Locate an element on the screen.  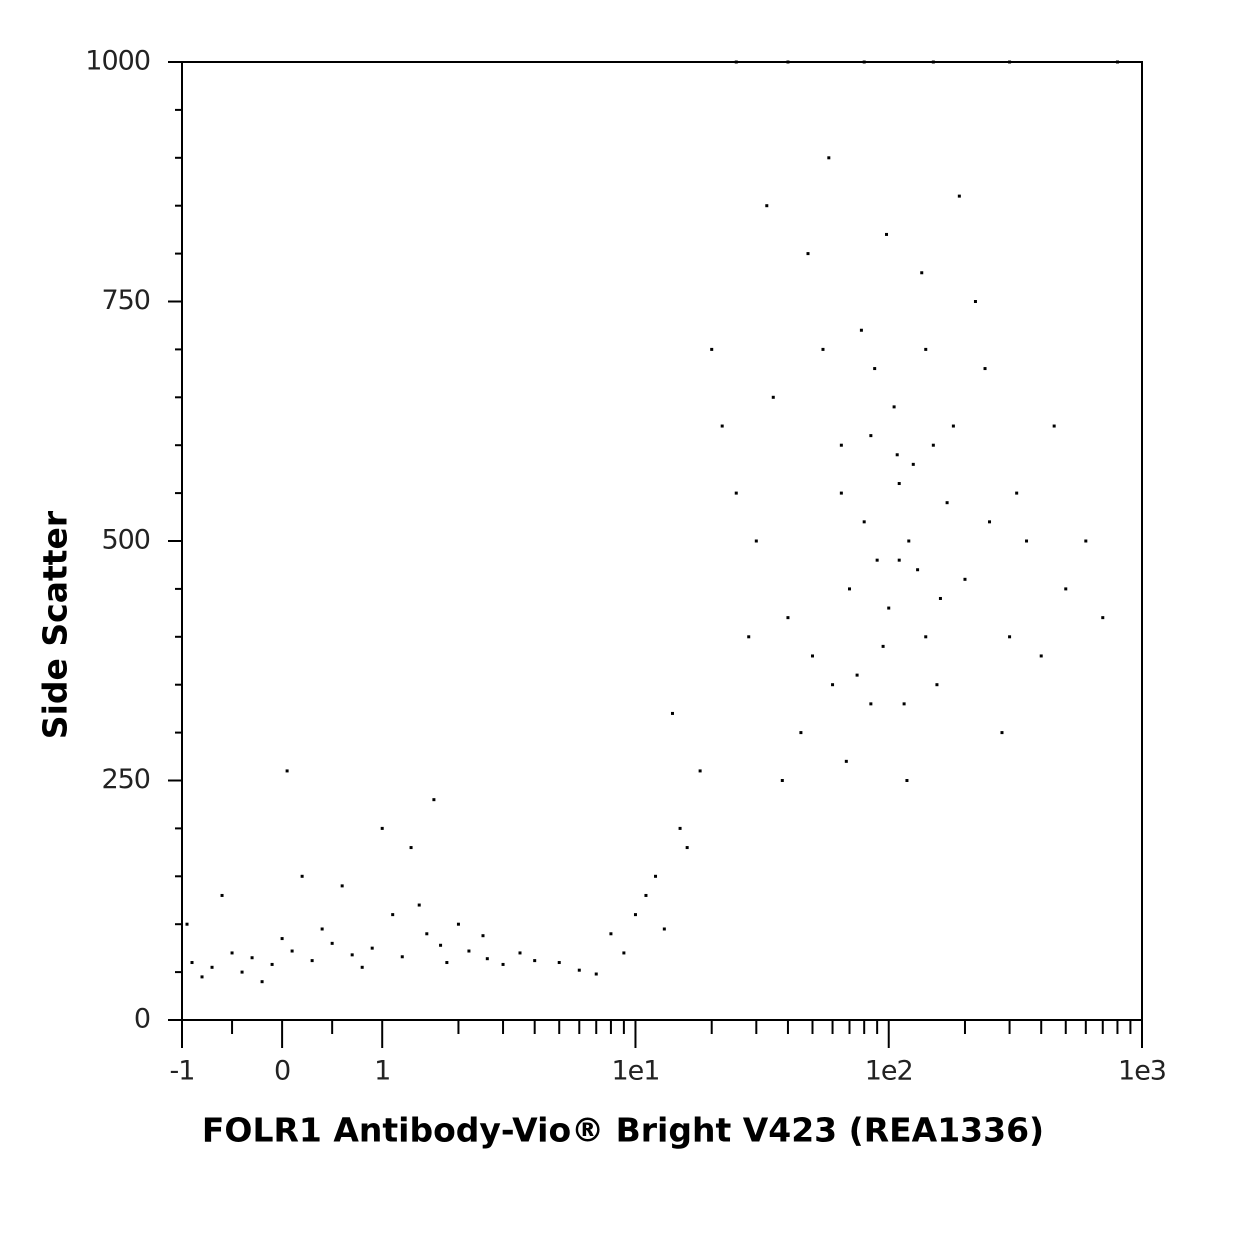
y-axis-title: Side Scatter is located at coordinates (55, 624).